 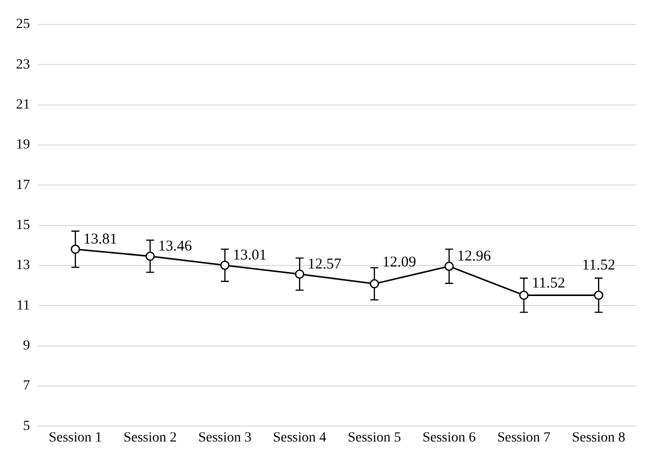 I want to click on data-label: 13.01, so click(x=249, y=256).